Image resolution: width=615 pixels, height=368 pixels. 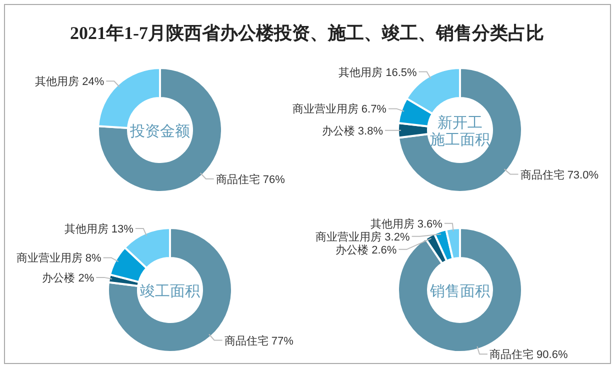 I want to click on data-label: 76%, so click(x=274, y=180).